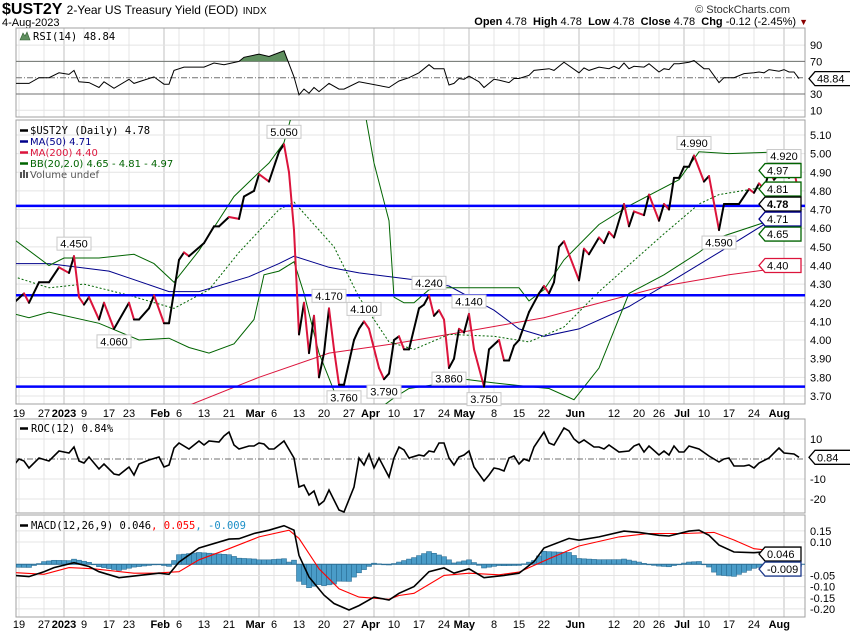  I want to click on x-tick-label: Jul, so click(682, 414).